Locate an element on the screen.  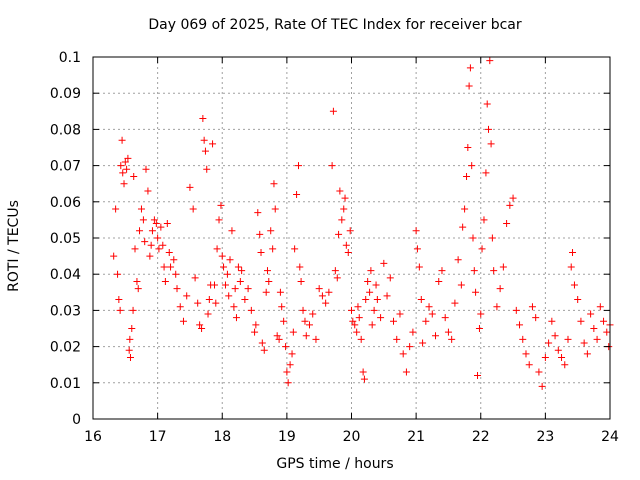
x-tick-label: 22 is located at coordinates (481, 437).